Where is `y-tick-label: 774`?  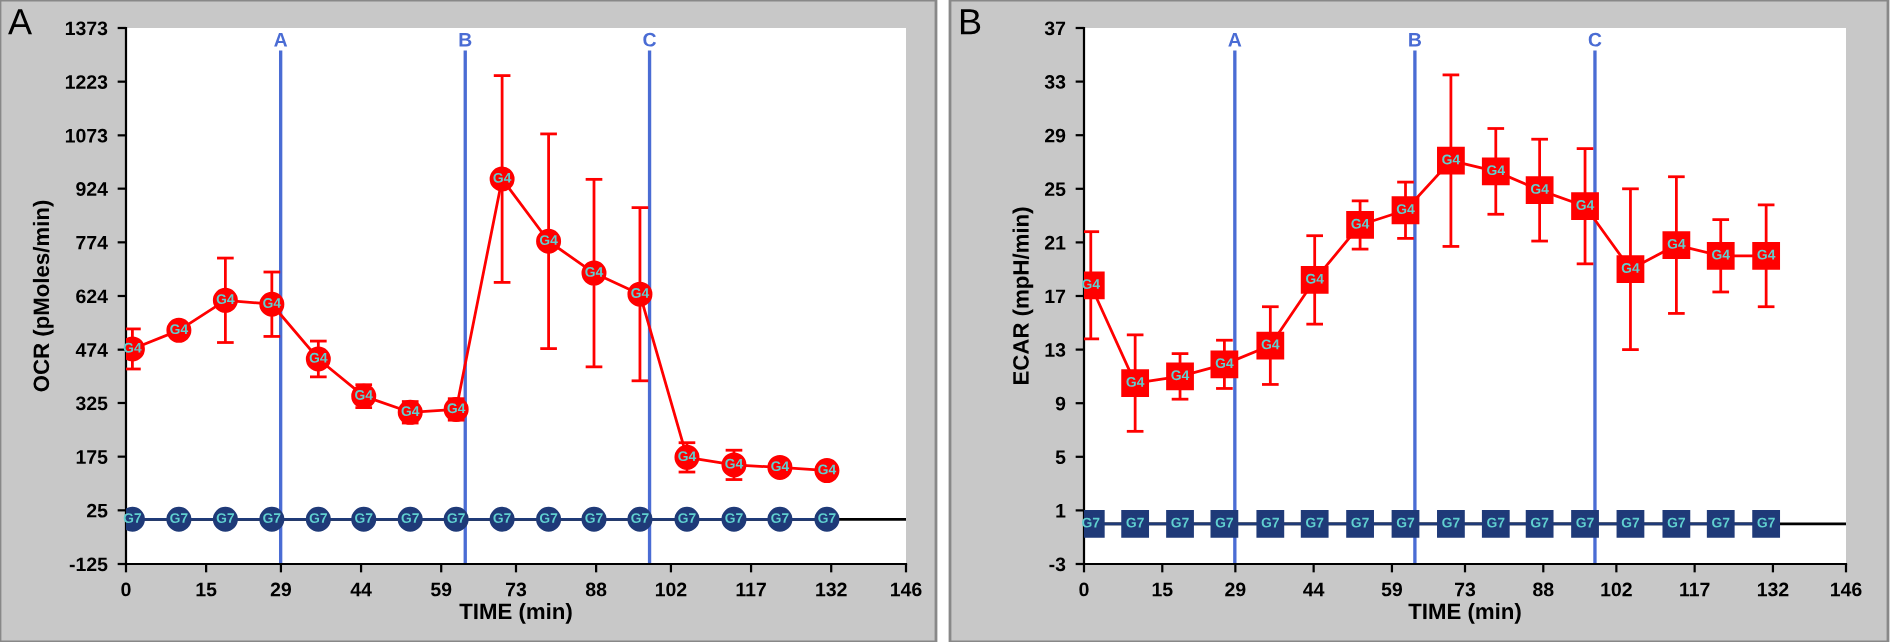
y-tick-label: 774 is located at coordinates (92, 243).